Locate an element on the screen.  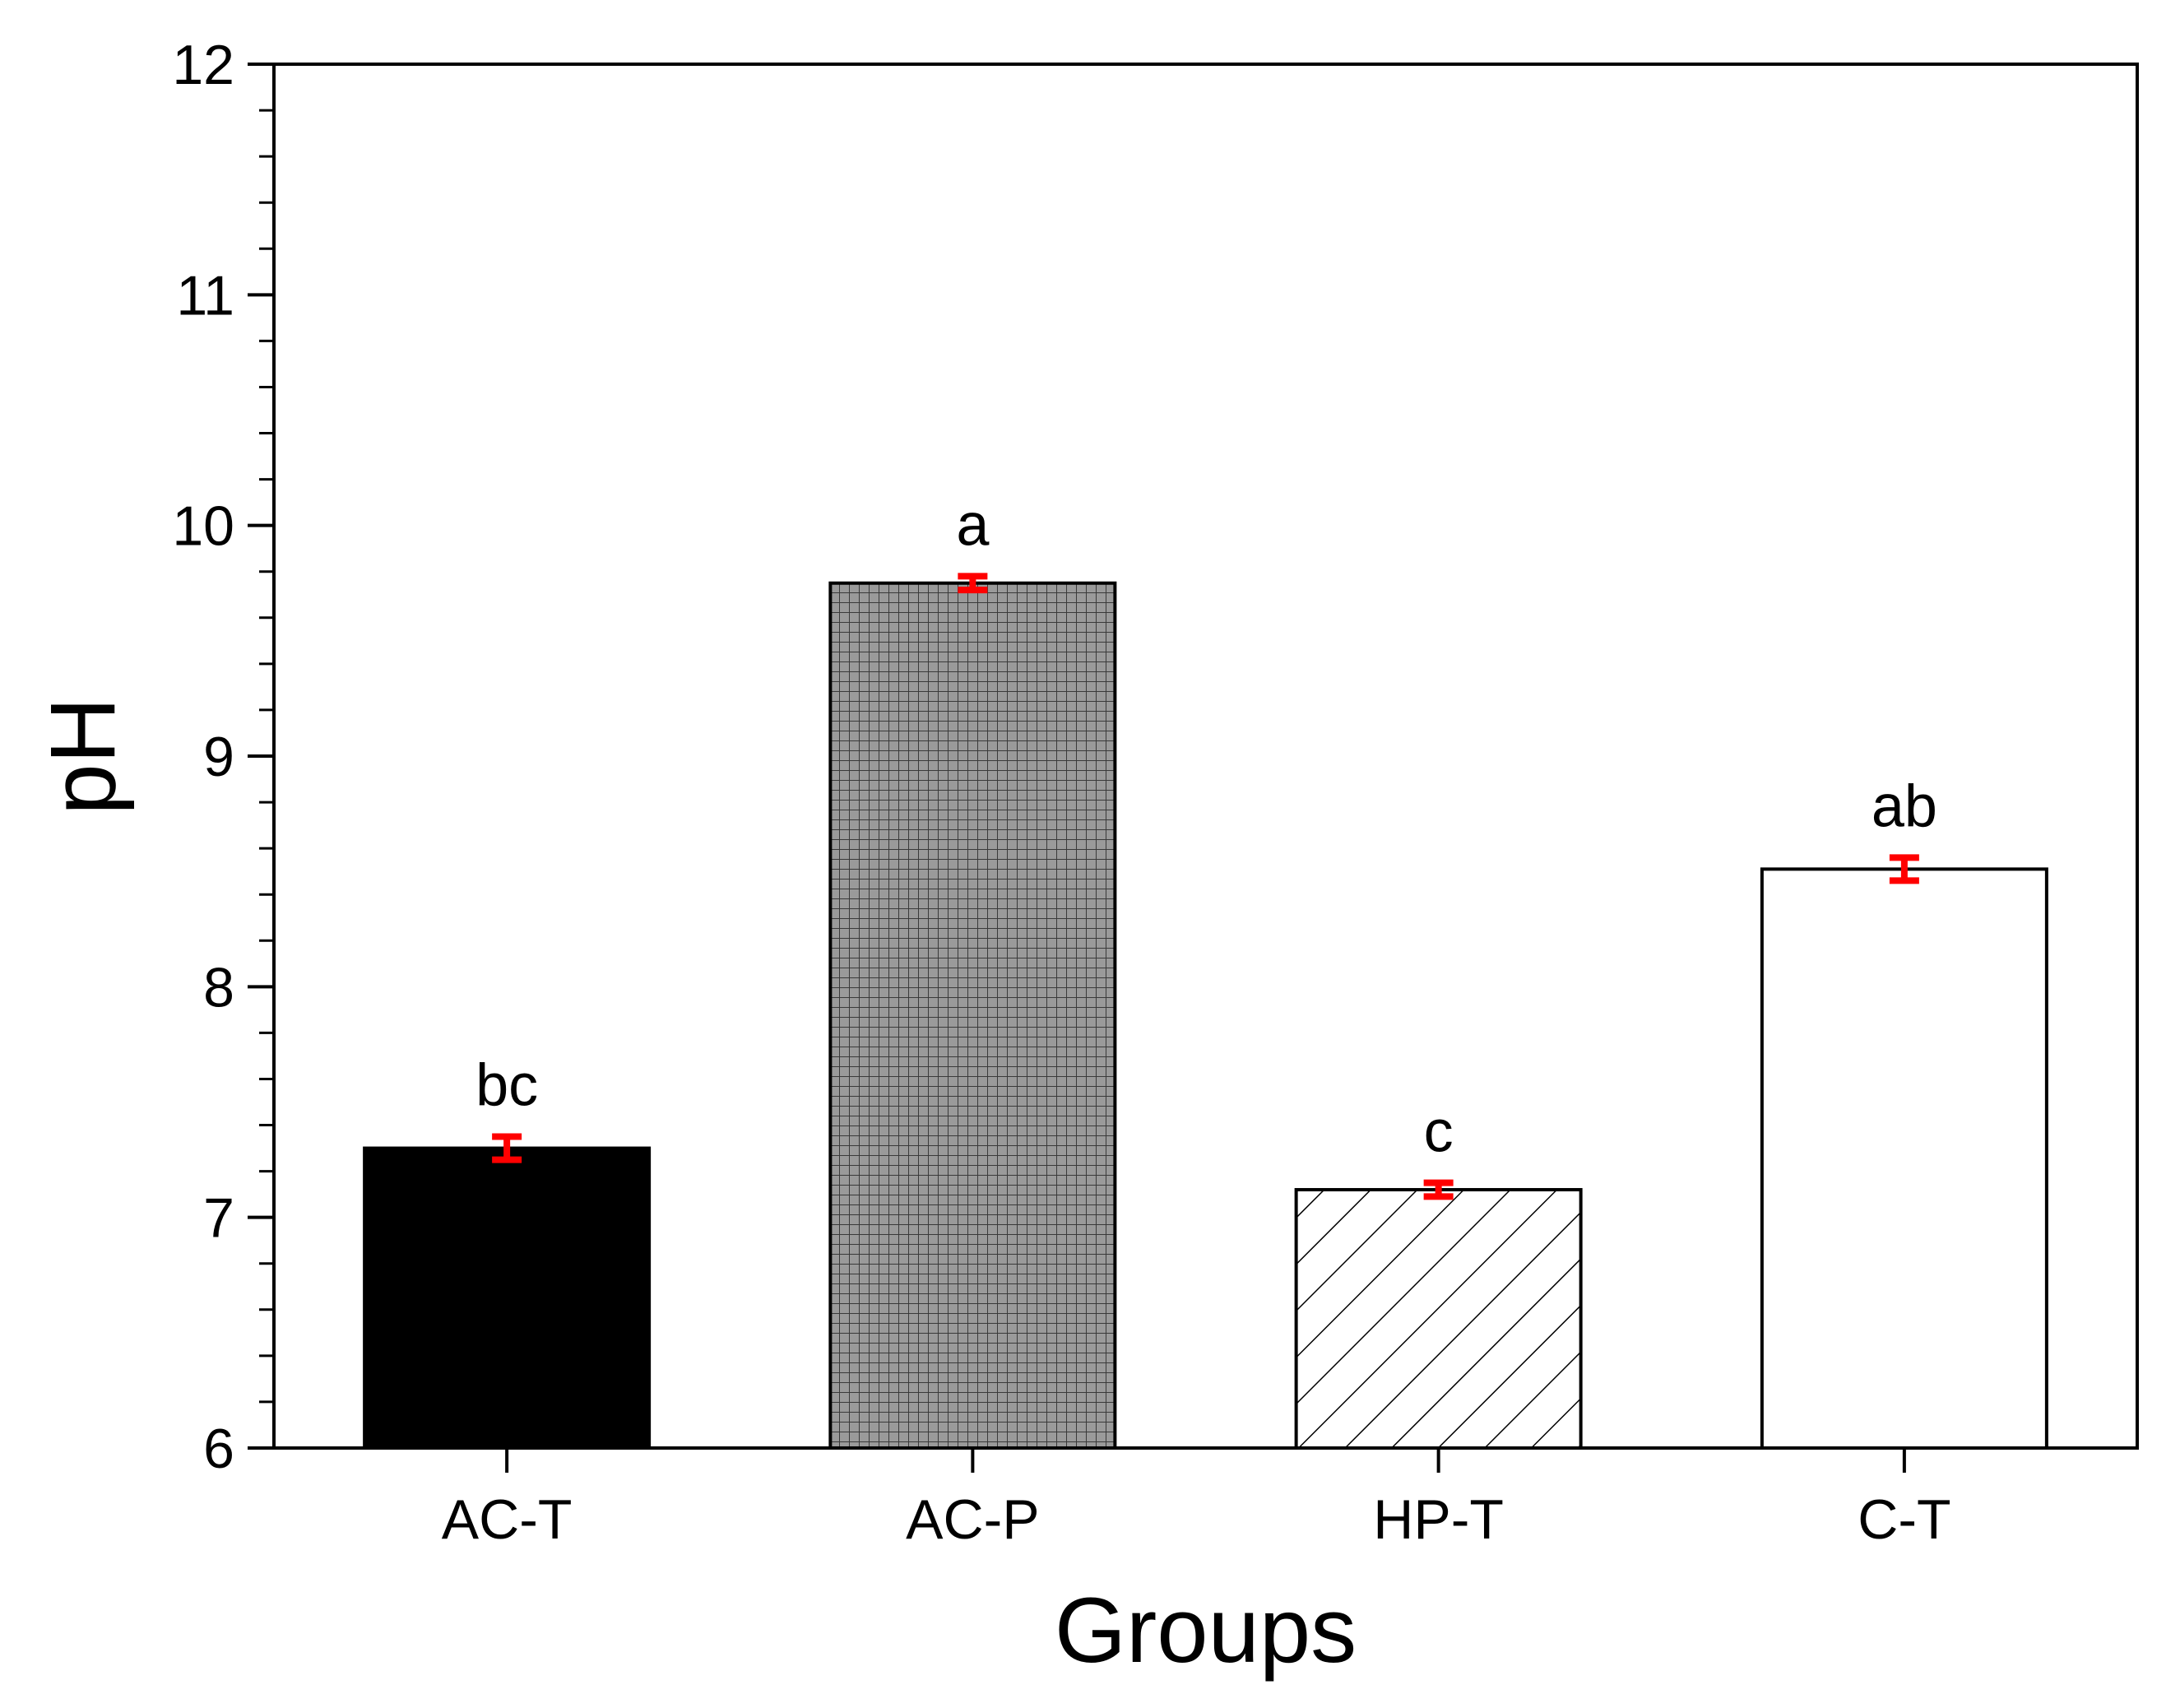
bar-c-t is located at coordinates (1904, 1159).